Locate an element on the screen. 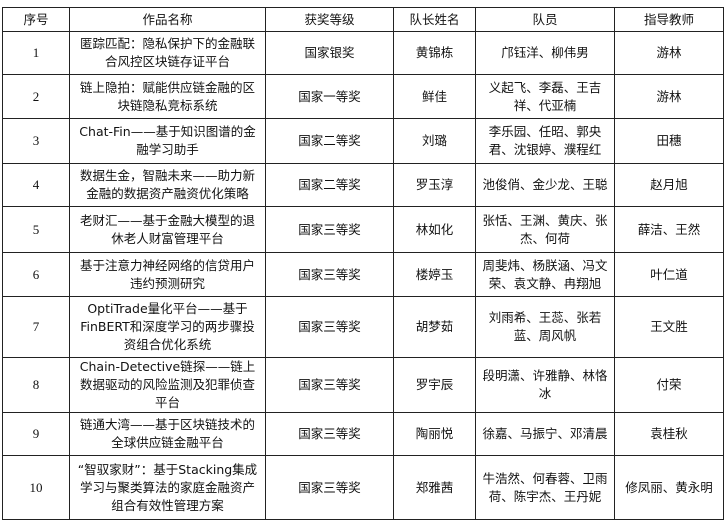  cell-advisor: 叶仁道 is located at coordinates (669, 274).